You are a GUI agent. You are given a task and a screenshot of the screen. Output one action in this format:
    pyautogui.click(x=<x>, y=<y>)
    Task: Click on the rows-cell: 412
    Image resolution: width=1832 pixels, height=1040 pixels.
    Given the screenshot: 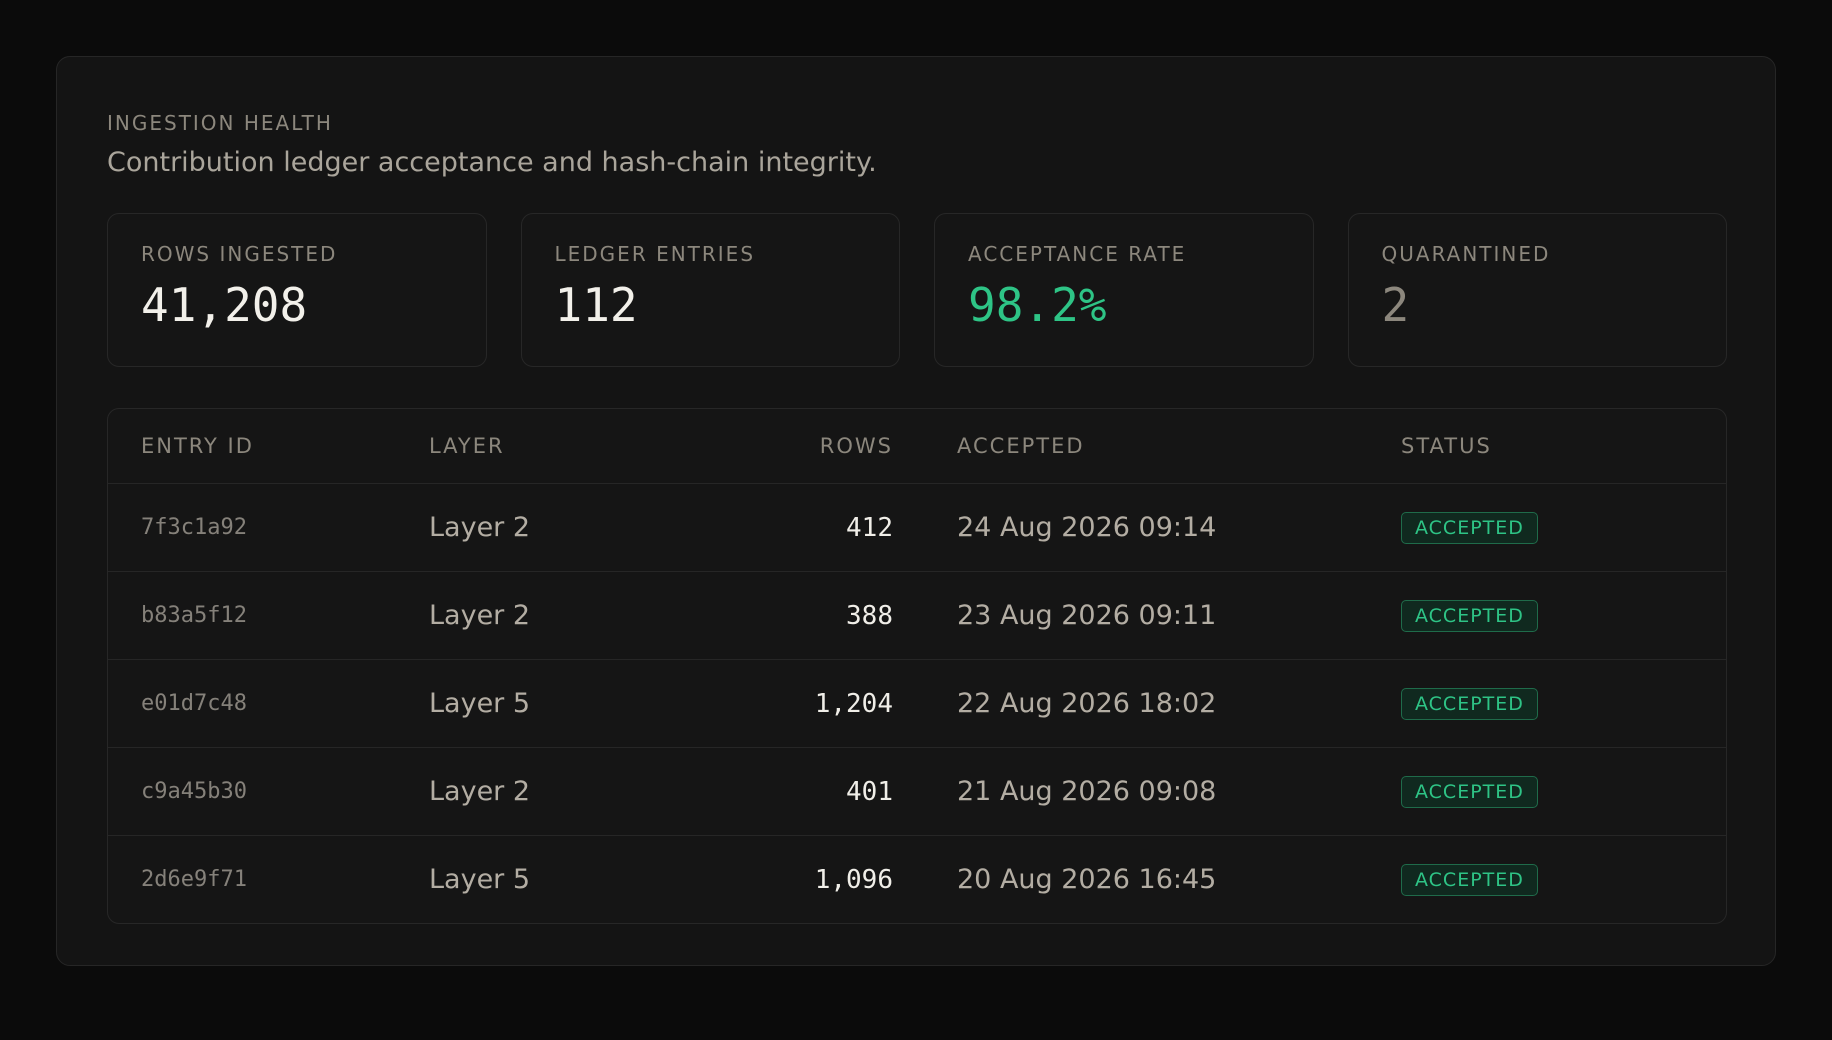 What is the action you would take?
    pyautogui.click(x=869, y=527)
    